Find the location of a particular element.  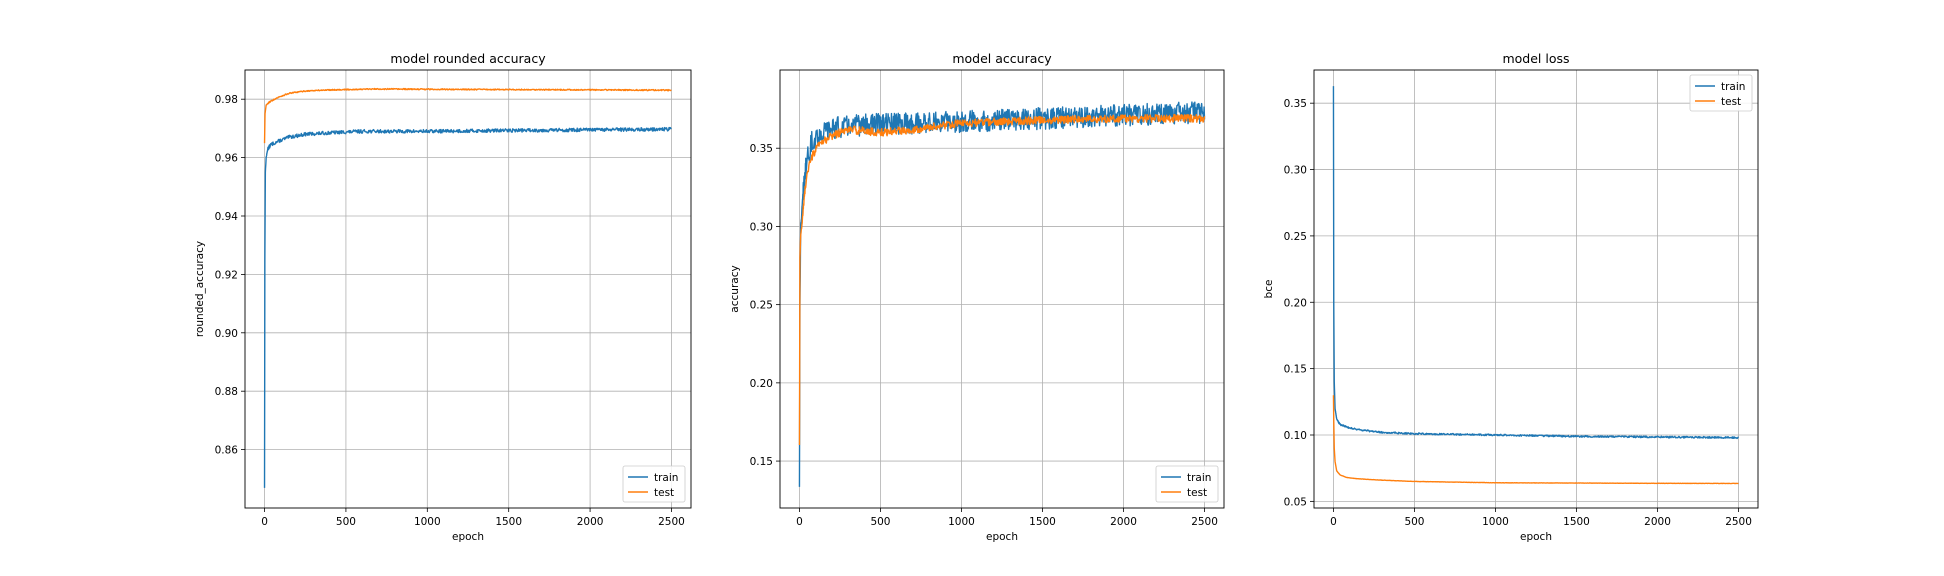

y-axis-label: accuracy is located at coordinates (735, 288).